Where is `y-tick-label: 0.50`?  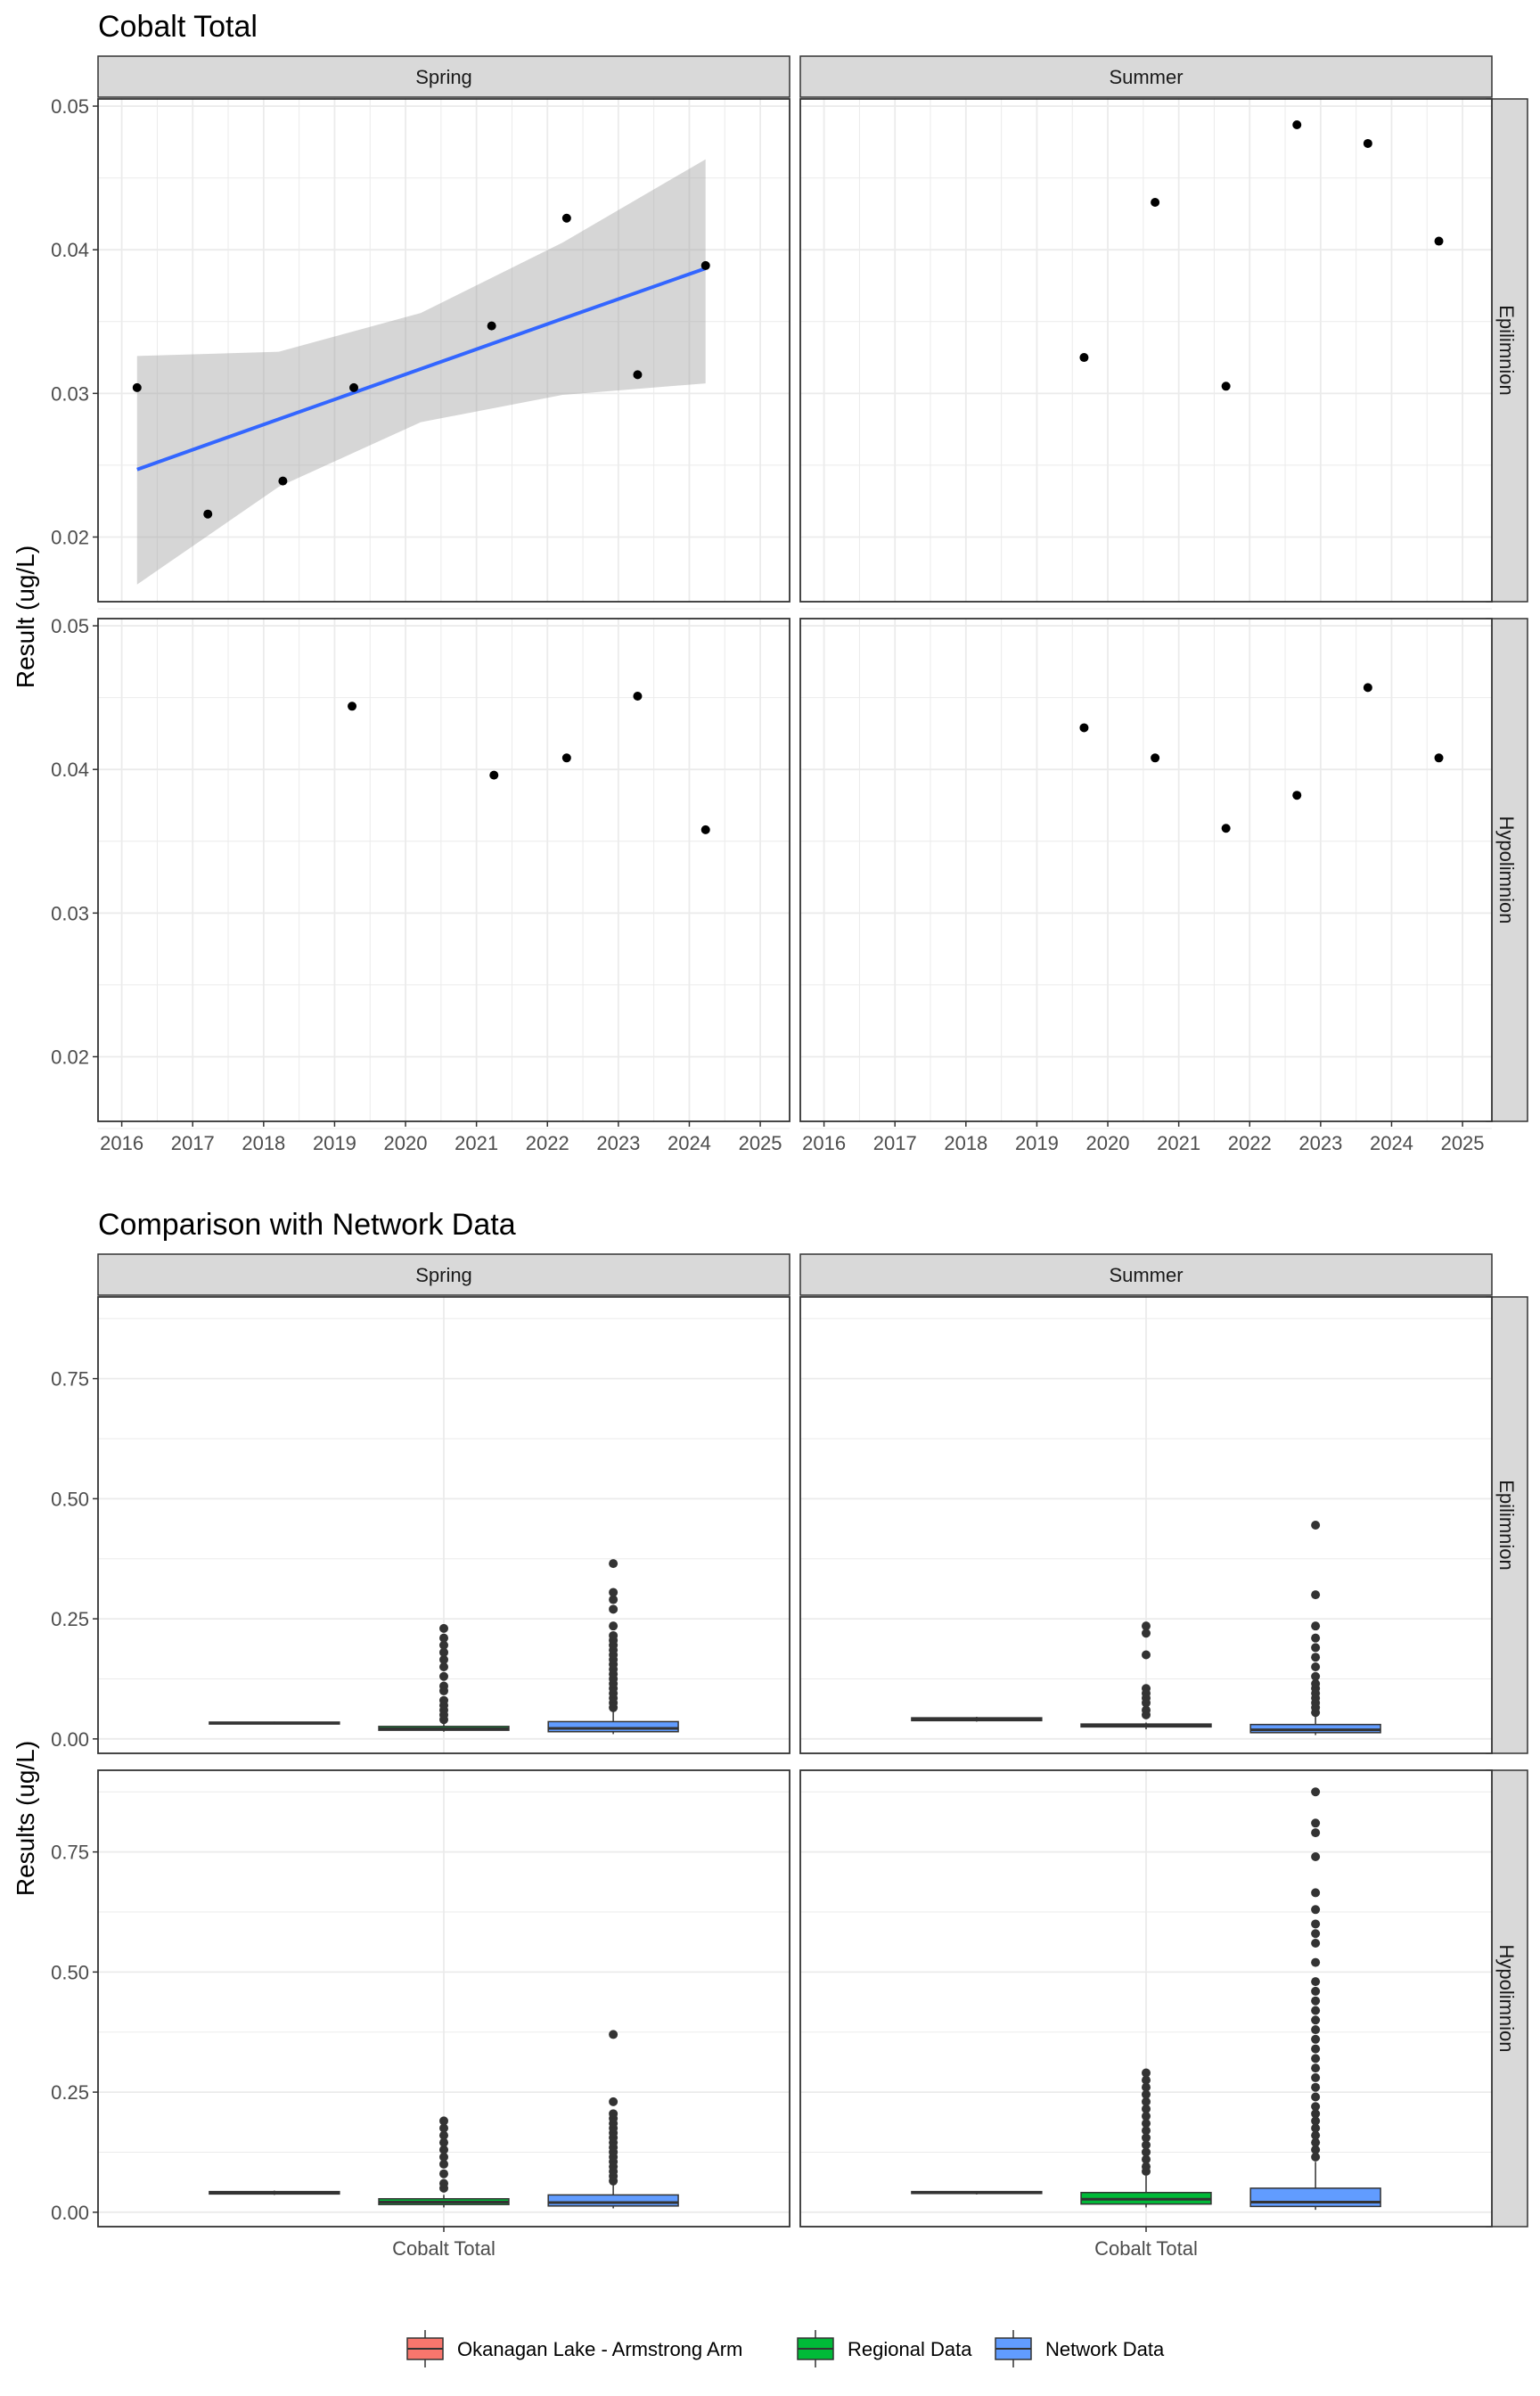
y-tick-label: 0.50 is located at coordinates (70, 1499).